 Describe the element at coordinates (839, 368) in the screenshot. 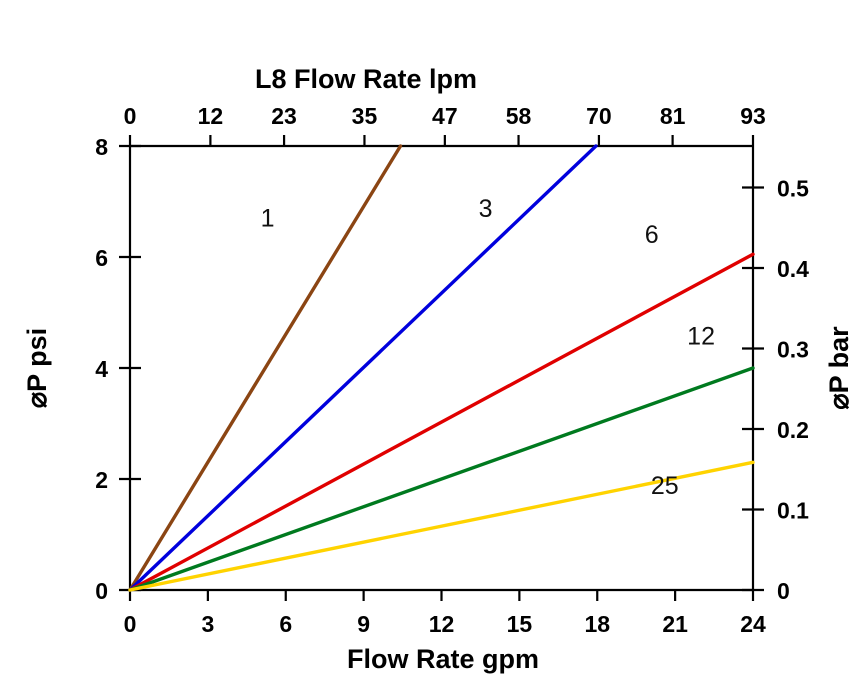

I see `y-axis-title-right: ⌀P bar` at that location.